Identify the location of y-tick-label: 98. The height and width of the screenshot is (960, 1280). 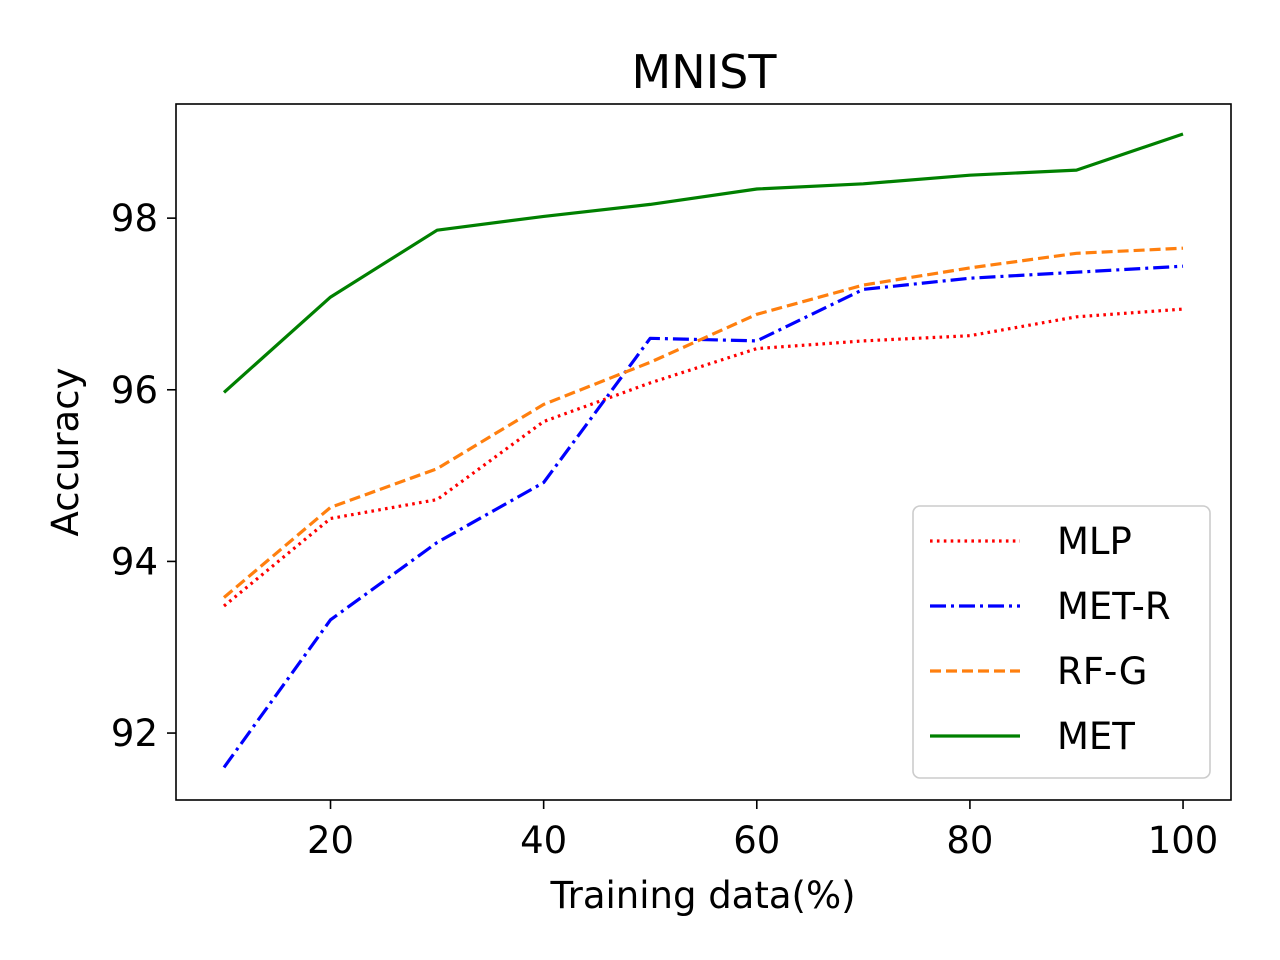
(134, 218).